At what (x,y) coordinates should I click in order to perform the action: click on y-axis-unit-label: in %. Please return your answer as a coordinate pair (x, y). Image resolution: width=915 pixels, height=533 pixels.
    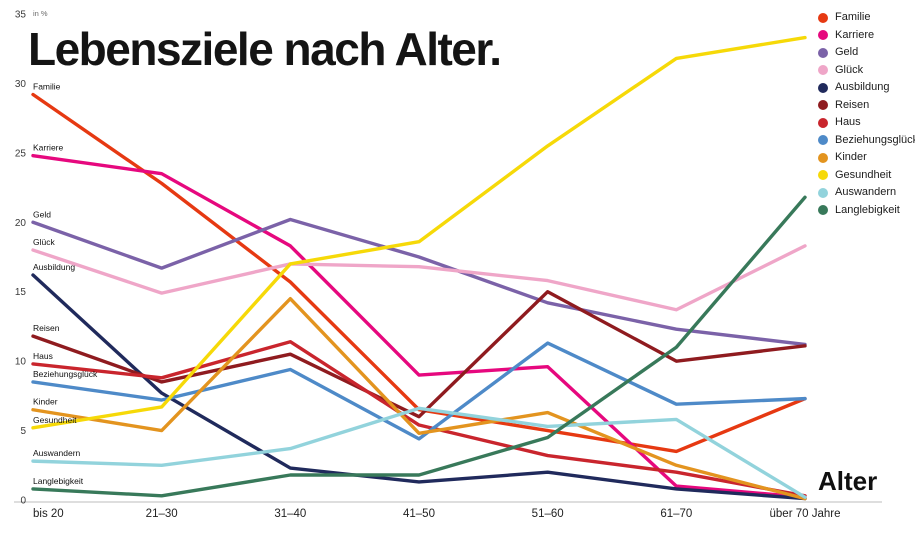
    Looking at the image, I should click on (40, 13).